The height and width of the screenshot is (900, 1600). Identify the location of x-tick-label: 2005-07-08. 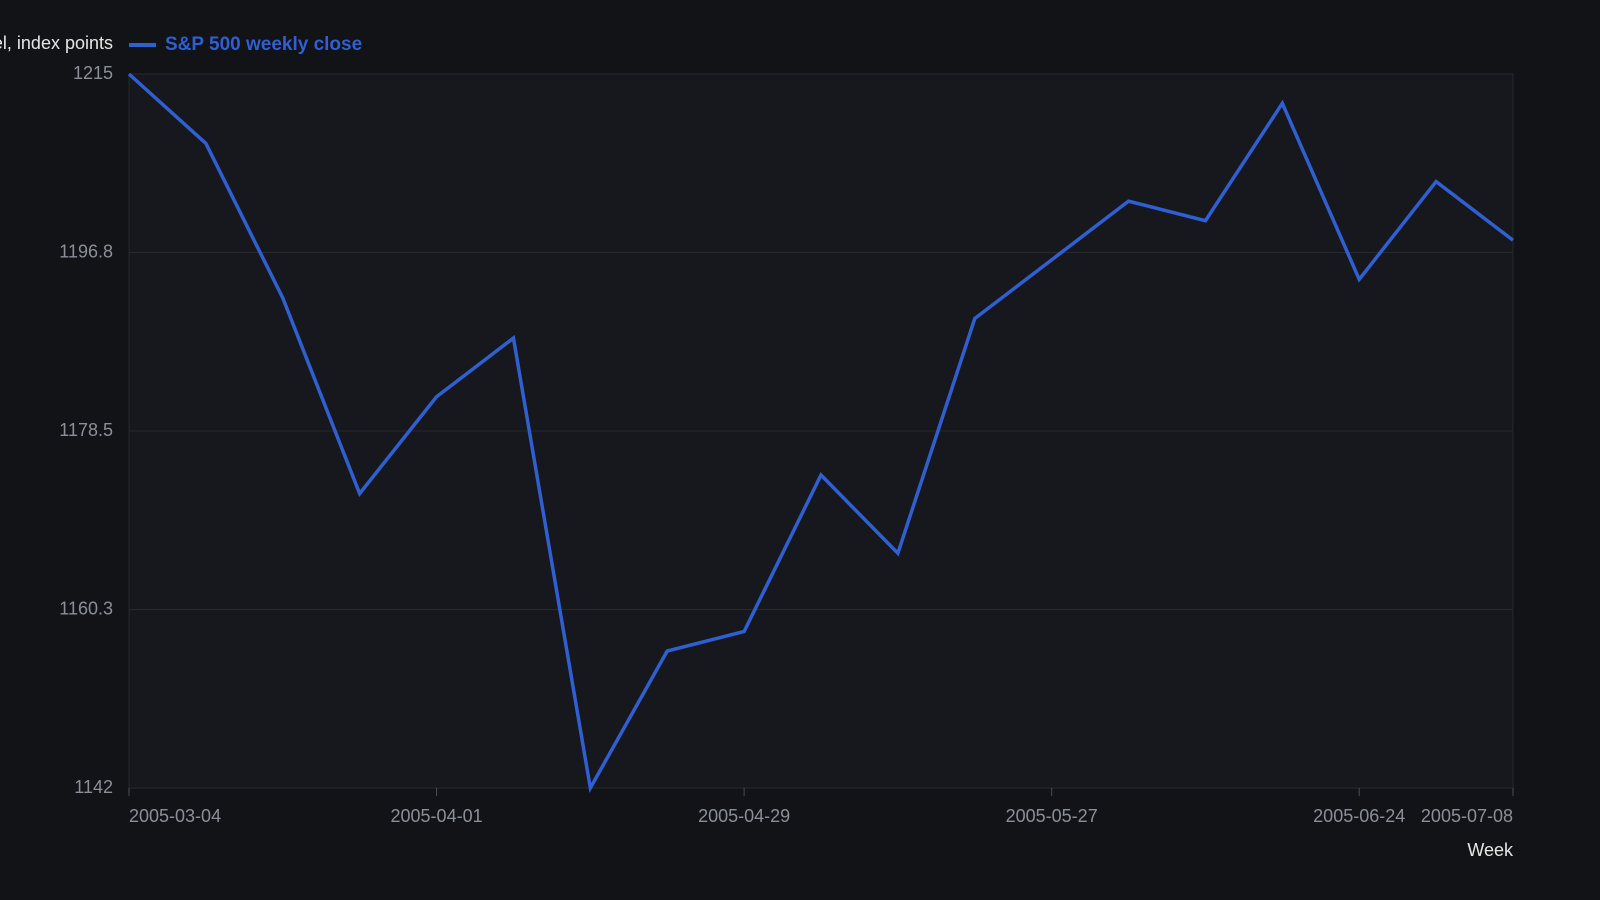
(1467, 816).